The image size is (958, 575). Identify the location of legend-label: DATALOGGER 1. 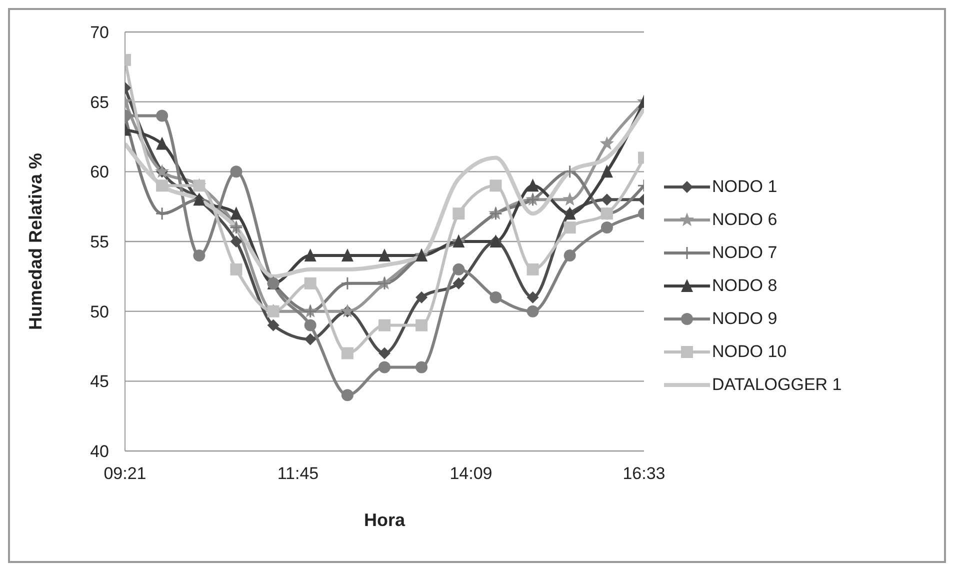
(777, 384).